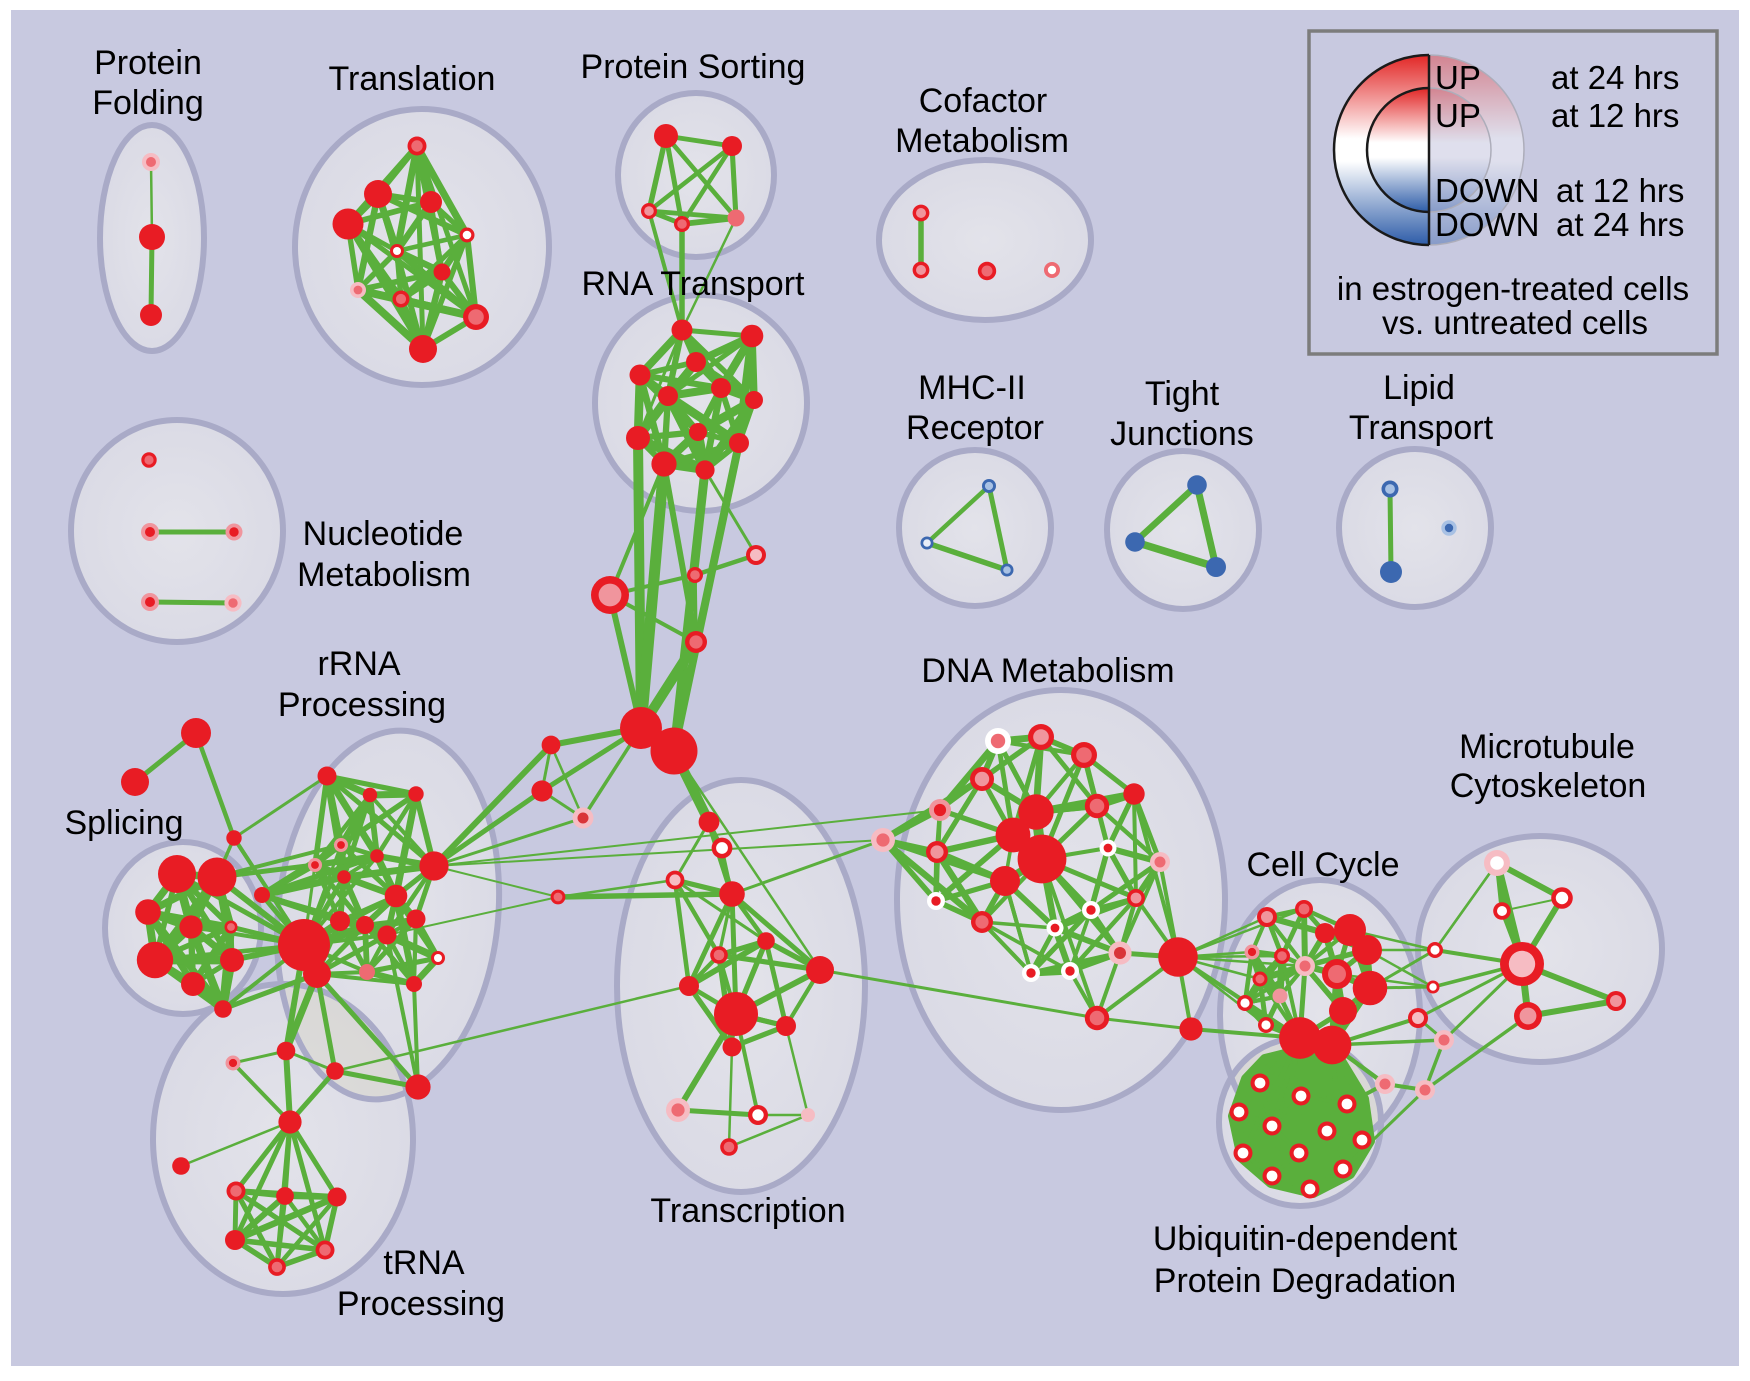  I want to click on svg-text: Nucleotide, so click(383, 534).